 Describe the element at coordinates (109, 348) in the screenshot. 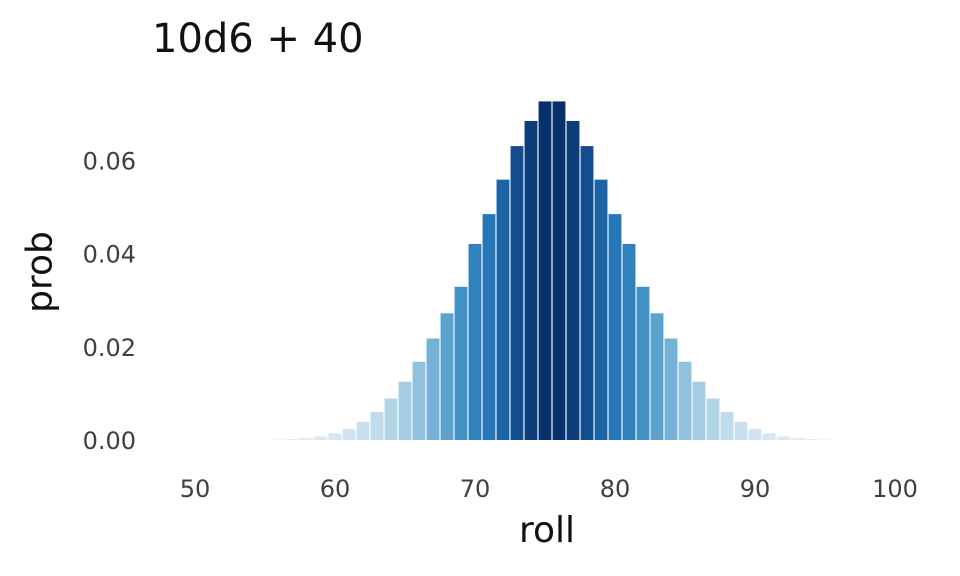

I see `y-tick-label: 0.02` at that location.